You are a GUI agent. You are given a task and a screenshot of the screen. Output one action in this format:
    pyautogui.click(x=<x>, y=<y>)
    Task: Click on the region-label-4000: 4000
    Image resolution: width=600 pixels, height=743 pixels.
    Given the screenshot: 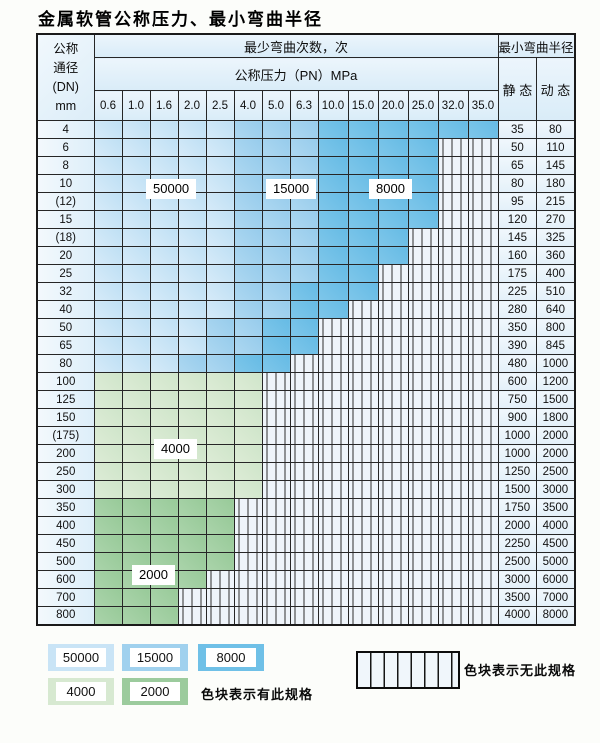 What is the action you would take?
    pyautogui.click(x=175, y=449)
    